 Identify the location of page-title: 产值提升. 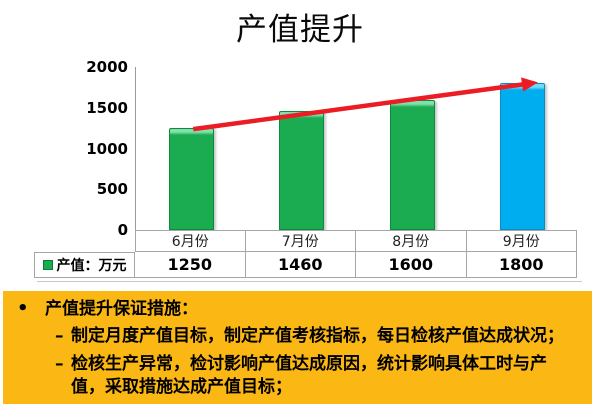
(300, 30).